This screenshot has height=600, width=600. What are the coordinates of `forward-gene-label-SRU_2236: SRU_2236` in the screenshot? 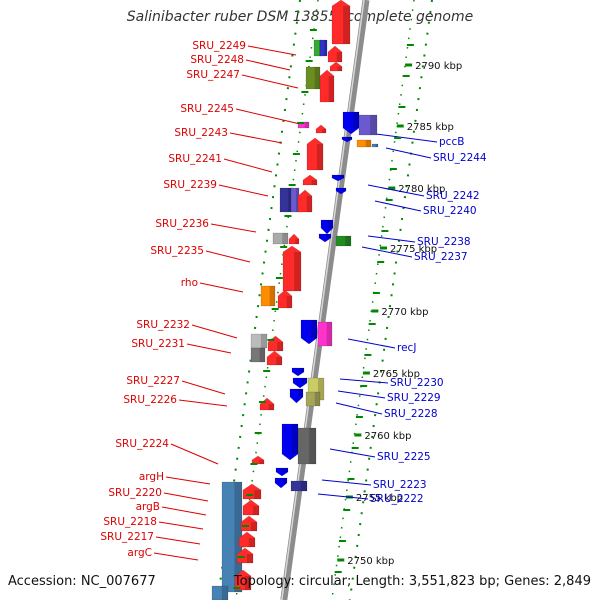 It's located at (182, 224).